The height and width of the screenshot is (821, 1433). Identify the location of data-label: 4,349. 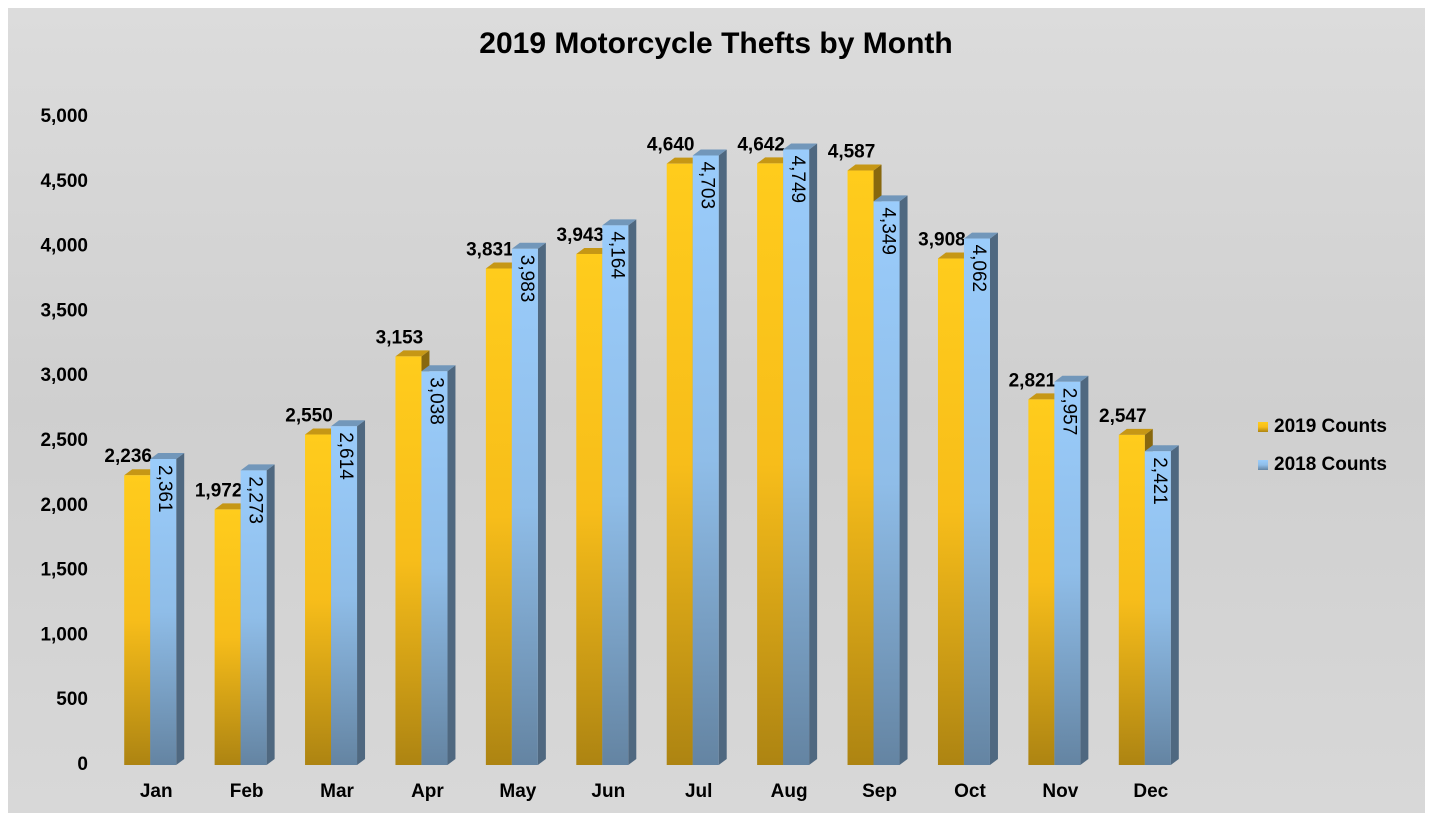
(888, 231).